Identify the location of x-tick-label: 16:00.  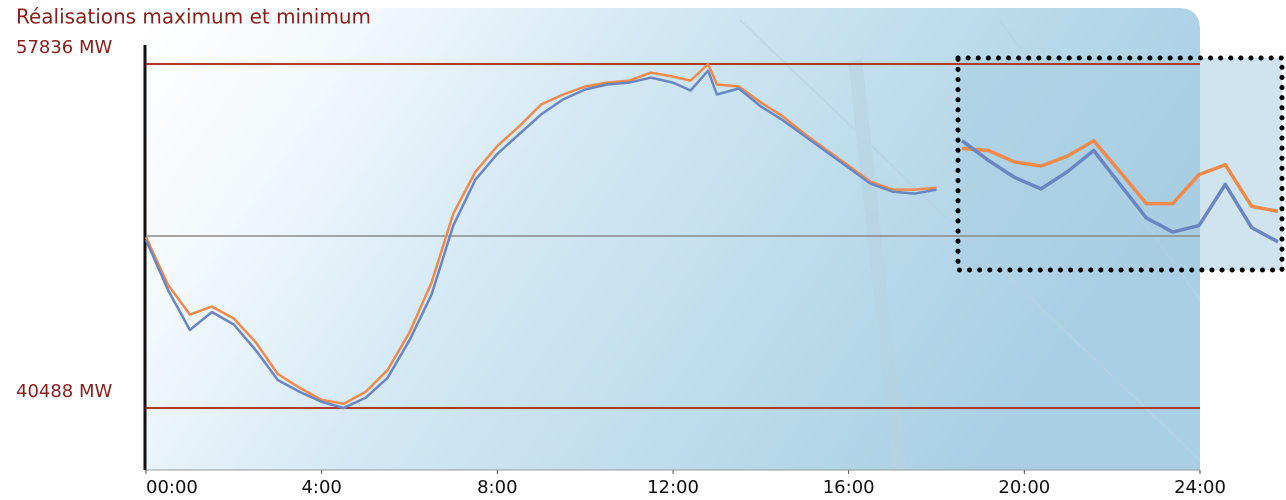
(849, 487).